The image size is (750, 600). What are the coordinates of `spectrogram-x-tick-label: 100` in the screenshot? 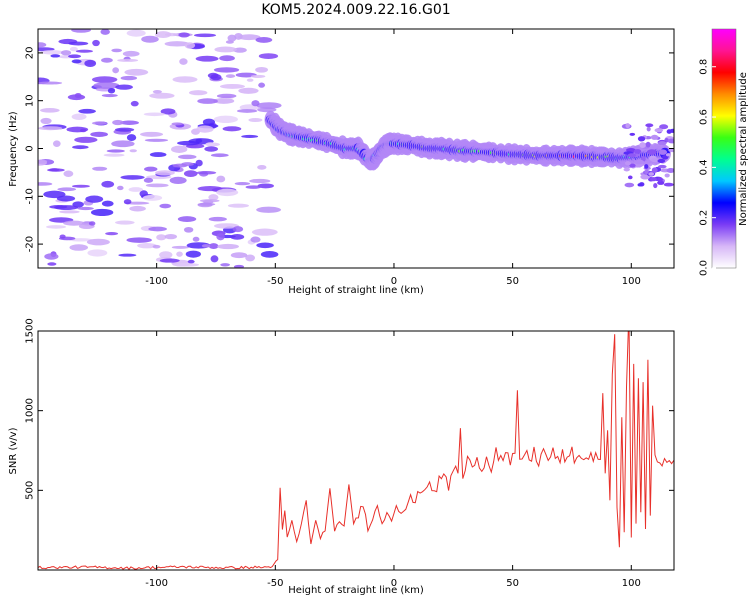 It's located at (631, 281).